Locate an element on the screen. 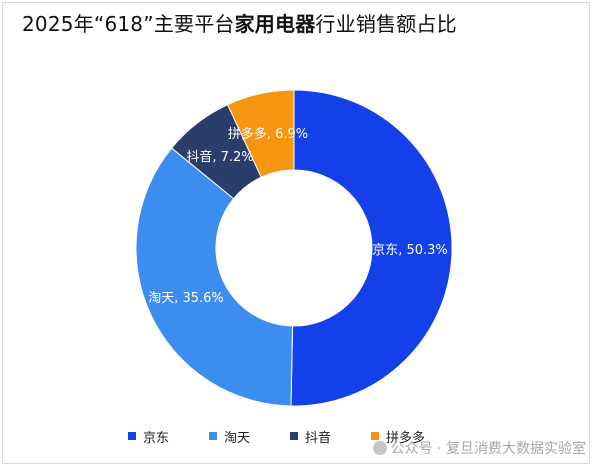  watermark: 公众号 · 复旦消费大数据实验室 is located at coordinates (479, 448).